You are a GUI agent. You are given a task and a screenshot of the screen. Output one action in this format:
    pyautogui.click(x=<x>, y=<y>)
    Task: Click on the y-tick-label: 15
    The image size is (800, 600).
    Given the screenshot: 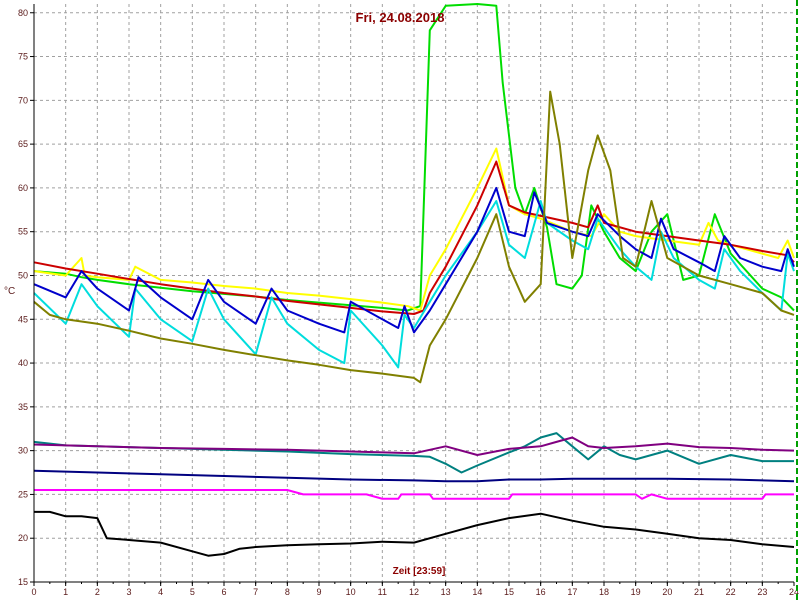 What is the action you would take?
    pyautogui.click(x=23, y=582)
    